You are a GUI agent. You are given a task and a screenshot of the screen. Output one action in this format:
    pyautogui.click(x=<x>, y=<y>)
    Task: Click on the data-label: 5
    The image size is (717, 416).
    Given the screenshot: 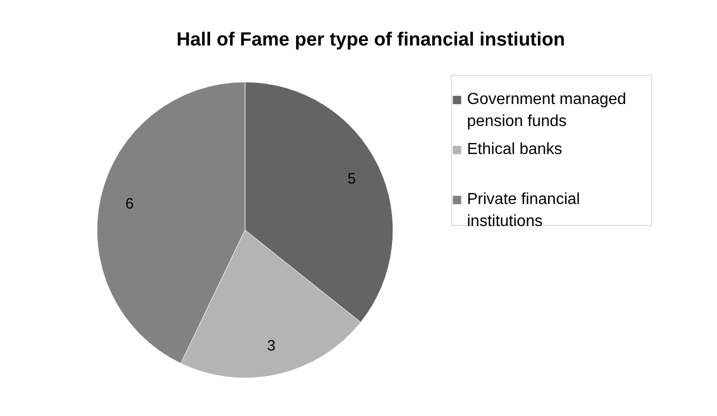 What is the action you would take?
    pyautogui.click(x=352, y=179)
    